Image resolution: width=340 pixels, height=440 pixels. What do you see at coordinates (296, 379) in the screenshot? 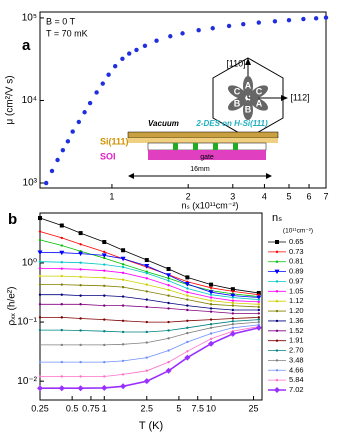
I see `legend-label: 5.84` at bounding box center [296, 379].